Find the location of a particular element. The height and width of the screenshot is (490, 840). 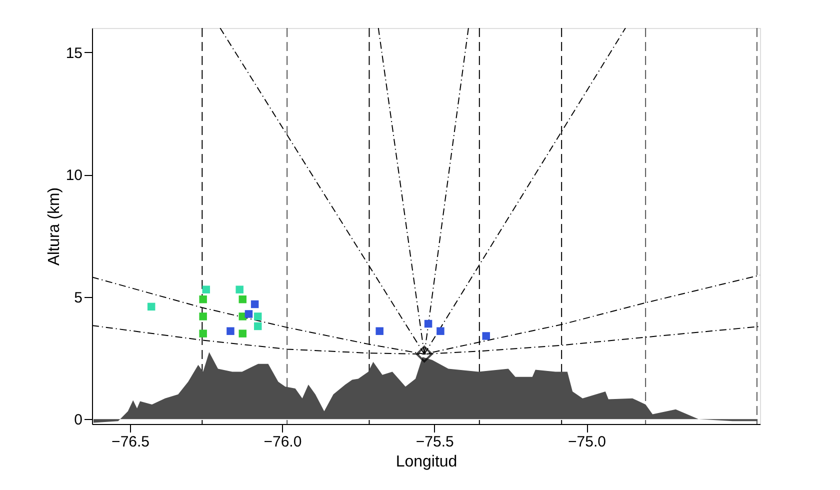

y-tick-label: 15 is located at coordinates (74, 53).